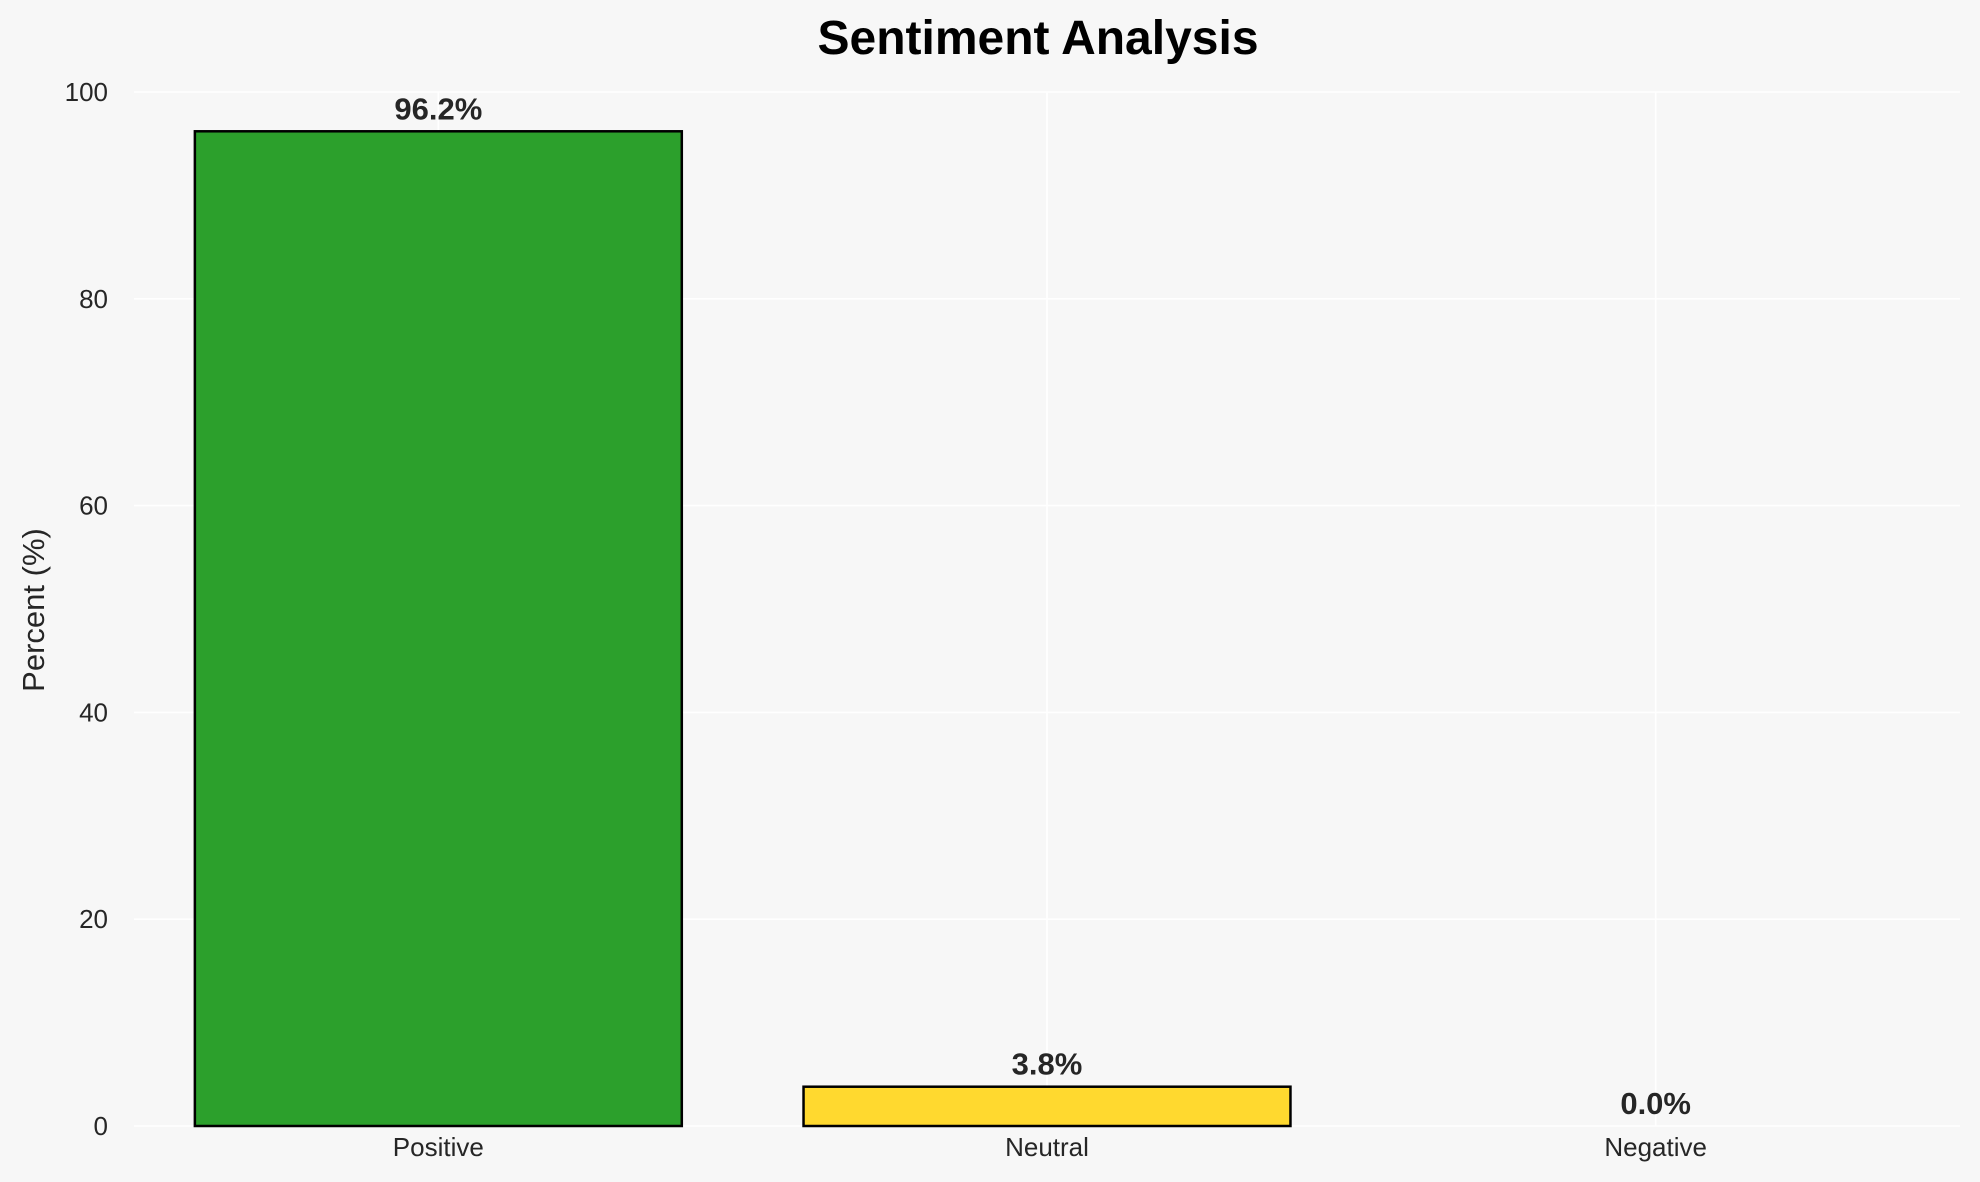 This screenshot has height=1182, width=1980. What do you see at coordinates (101, 1126) in the screenshot?
I see `y-tick-label-0: 0` at bounding box center [101, 1126].